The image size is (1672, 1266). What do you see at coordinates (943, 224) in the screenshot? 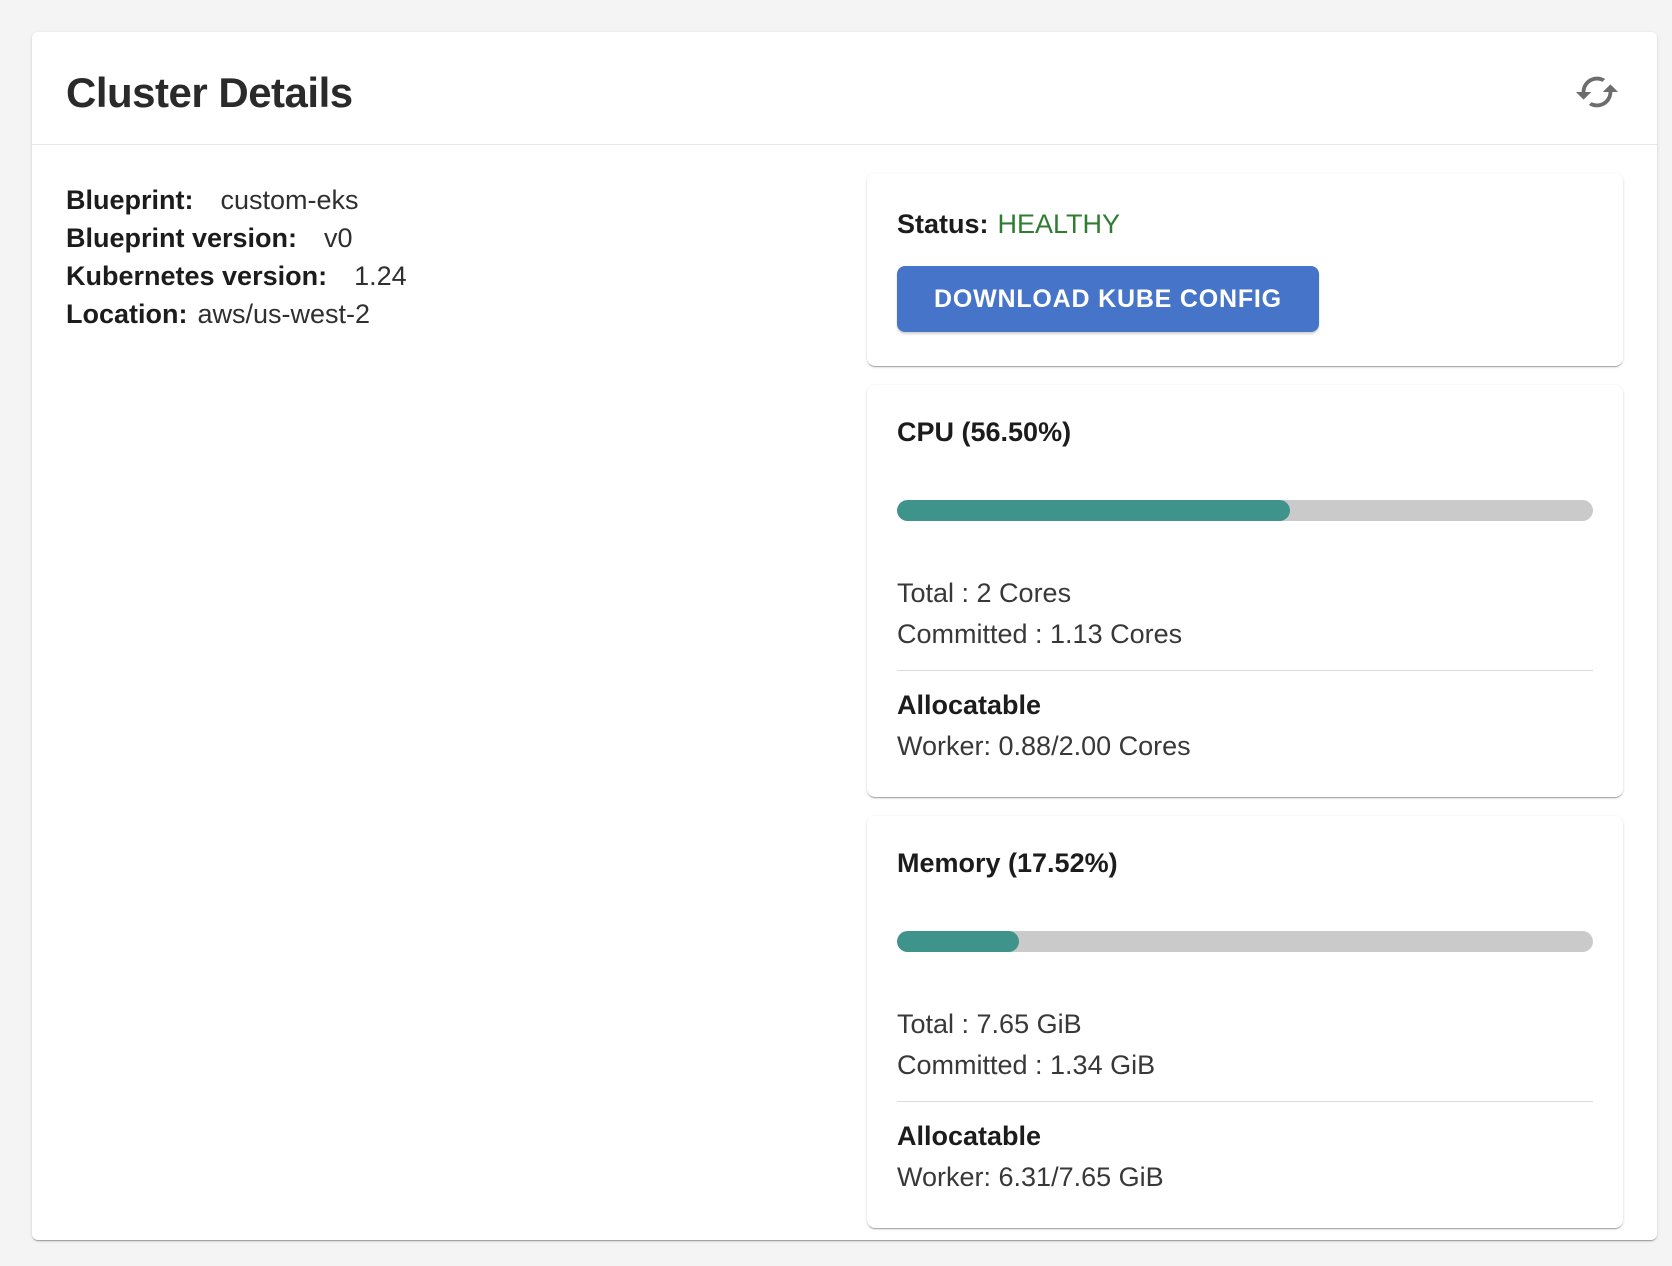
I see `status-label: Status:` at bounding box center [943, 224].